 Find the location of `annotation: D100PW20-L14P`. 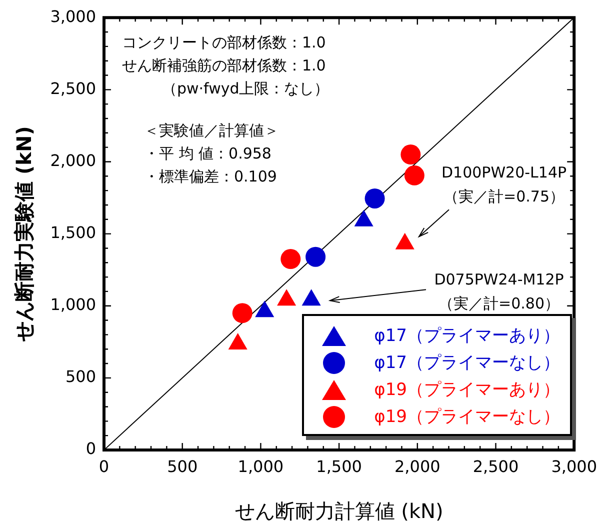

annotation: D100PW20-L14P is located at coordinates (504, 172).